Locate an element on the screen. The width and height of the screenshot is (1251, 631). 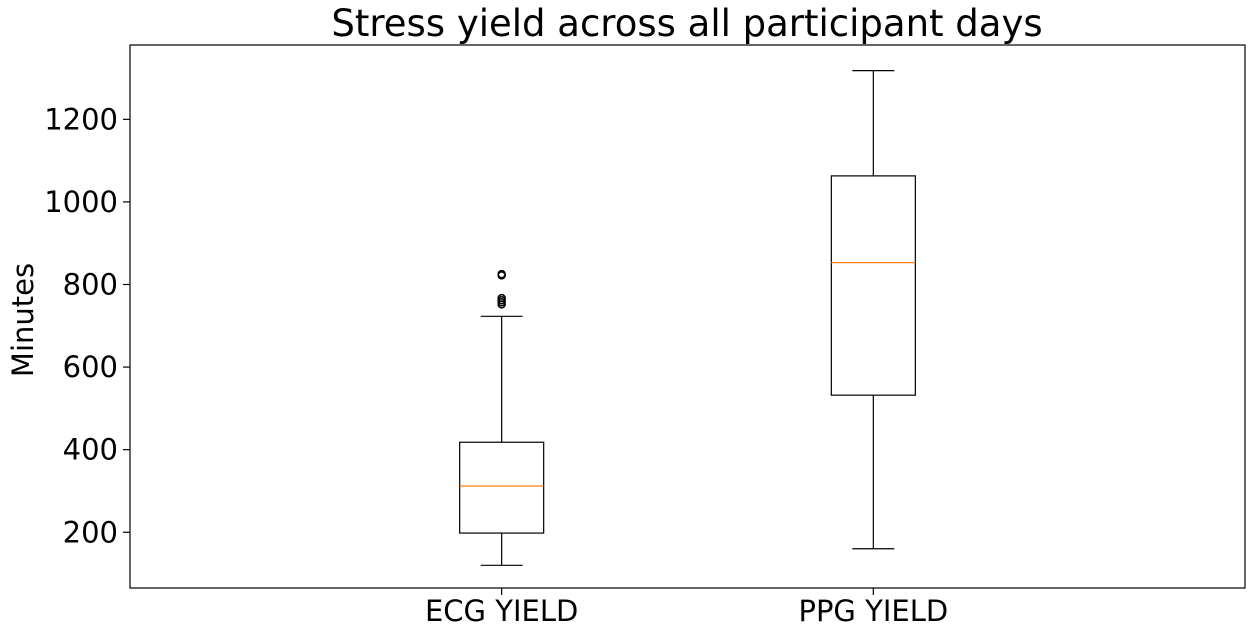
box-ppg-yield is located at coordinates (873, 310).